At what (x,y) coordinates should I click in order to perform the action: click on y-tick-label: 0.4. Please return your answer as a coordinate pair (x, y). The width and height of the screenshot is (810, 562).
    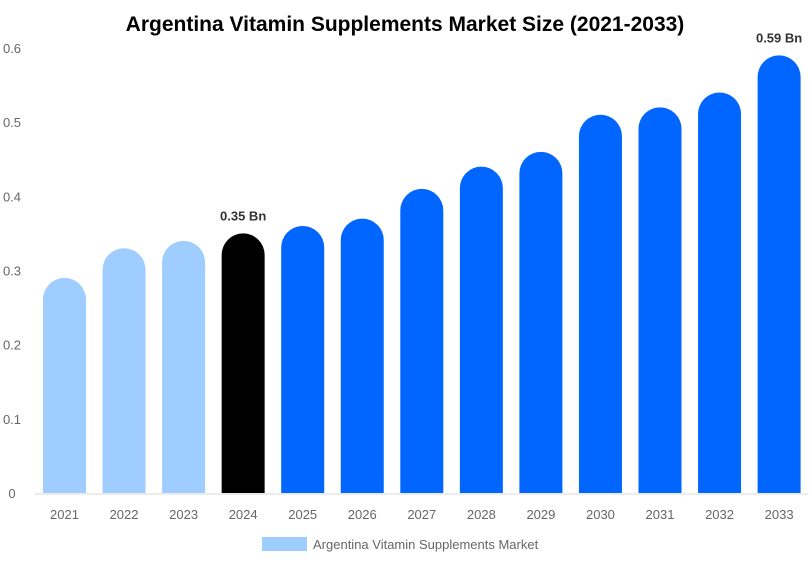
    Looking at the image, I should click on (12, 196).